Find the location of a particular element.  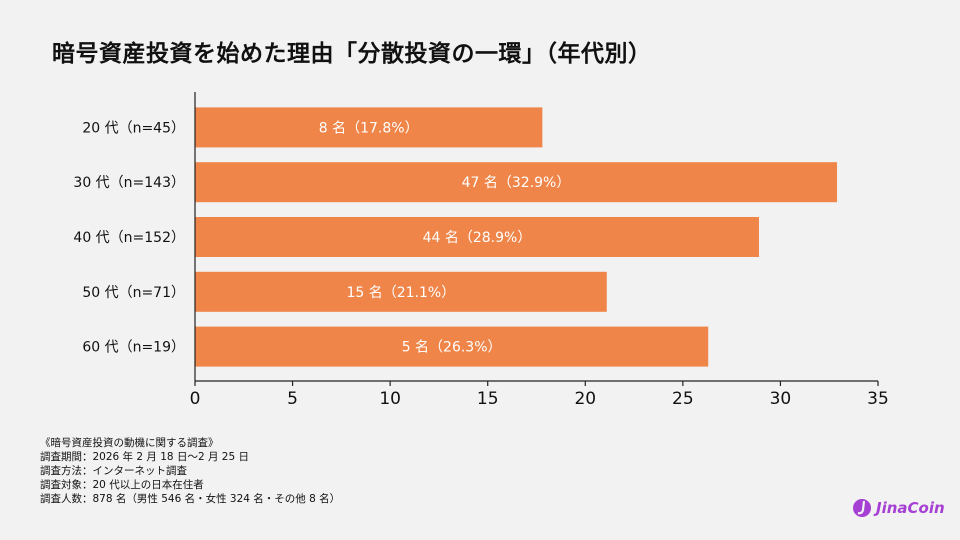

note-line: 調査方法：インターネット調査 is located at coordinates (113, 471).